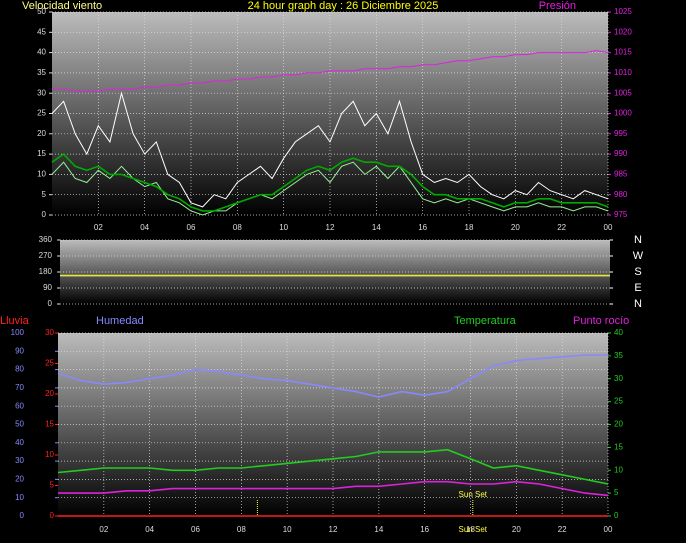  I want to click on legend-entry: Punto rocío, so click(601, 321).